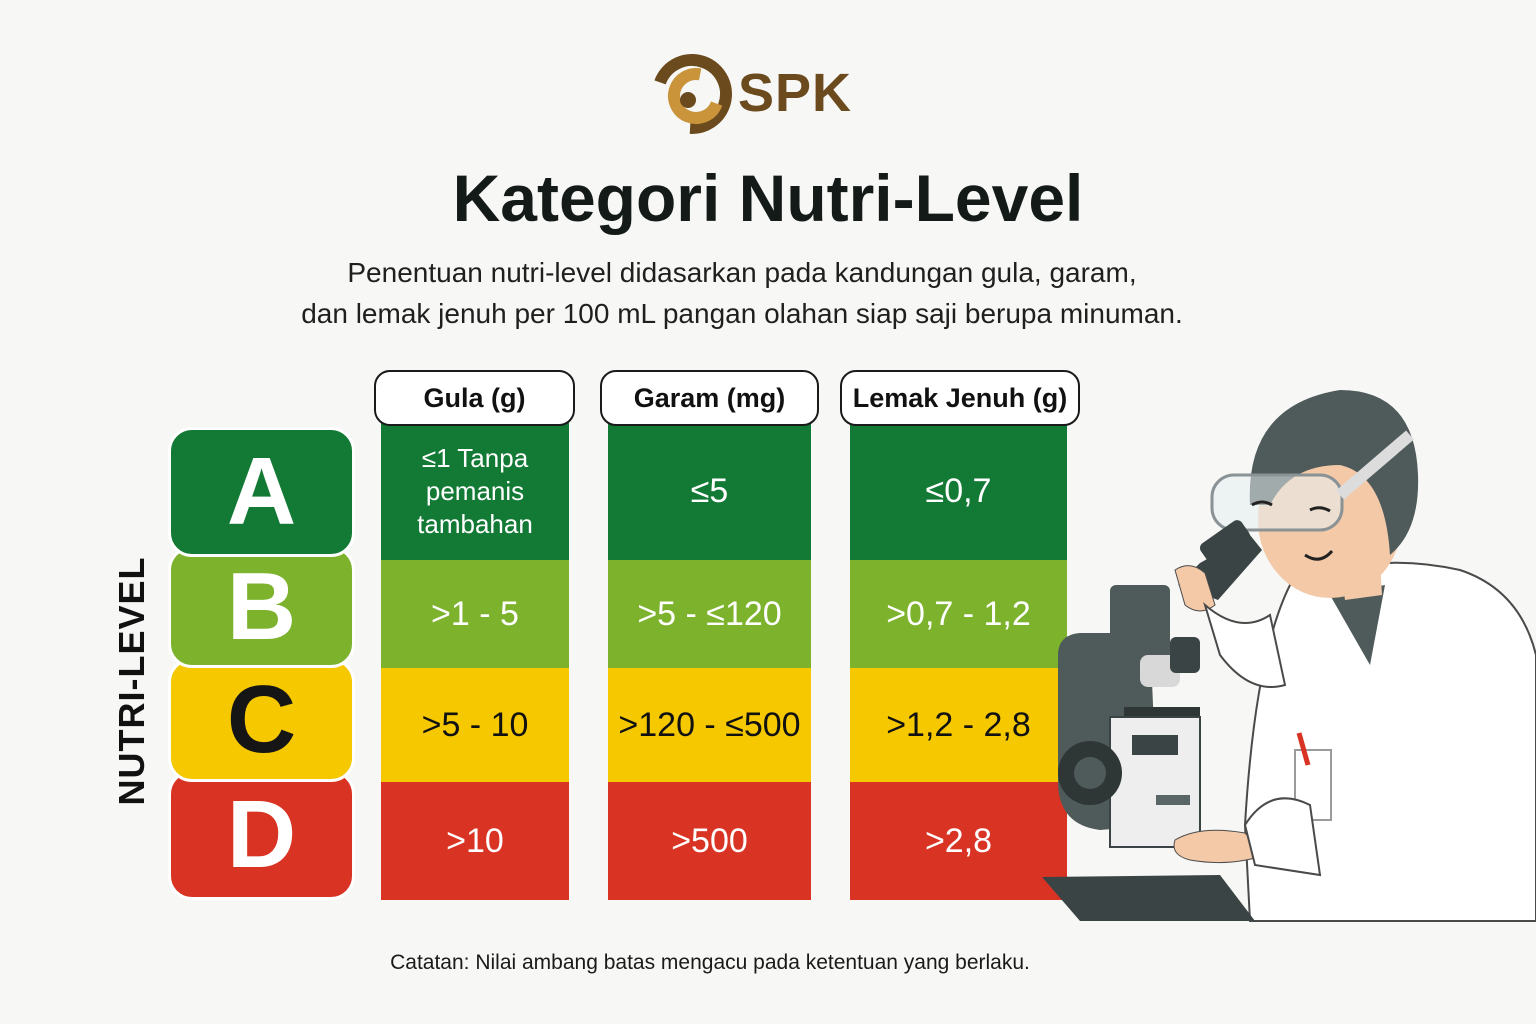 The image size is (1536, 1024). I want to click on cell-d-gula: >10, so click(475, 841).